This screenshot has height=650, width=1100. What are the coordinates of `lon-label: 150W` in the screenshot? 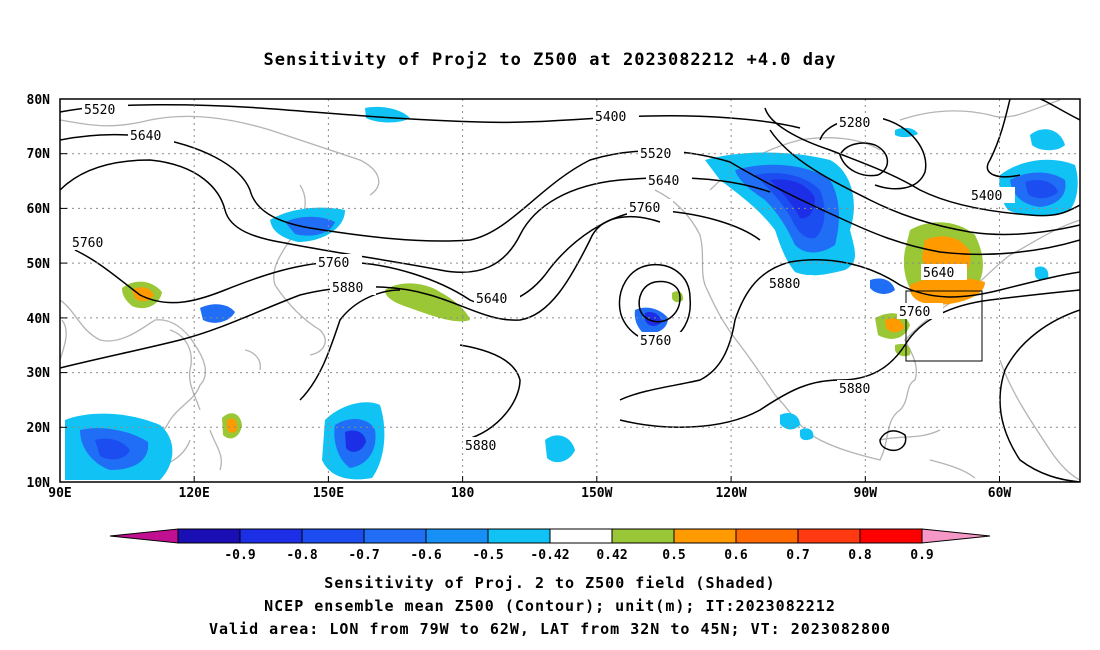 It's located at (596, 493).